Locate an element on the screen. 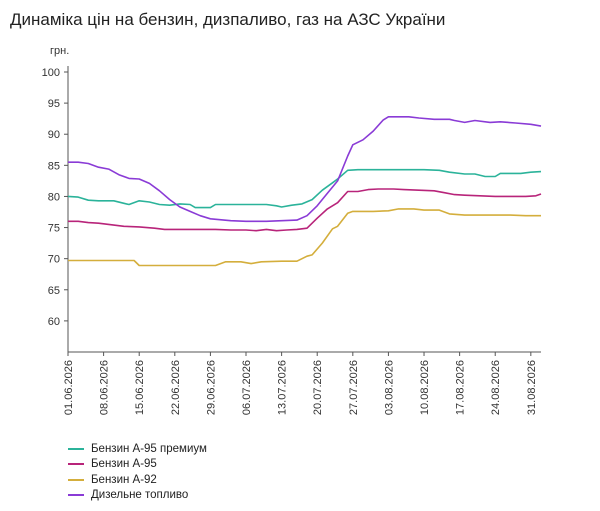 This screenshot has height=511, width=600. y-tick-label: 100 is located at coordinates (51, 73).